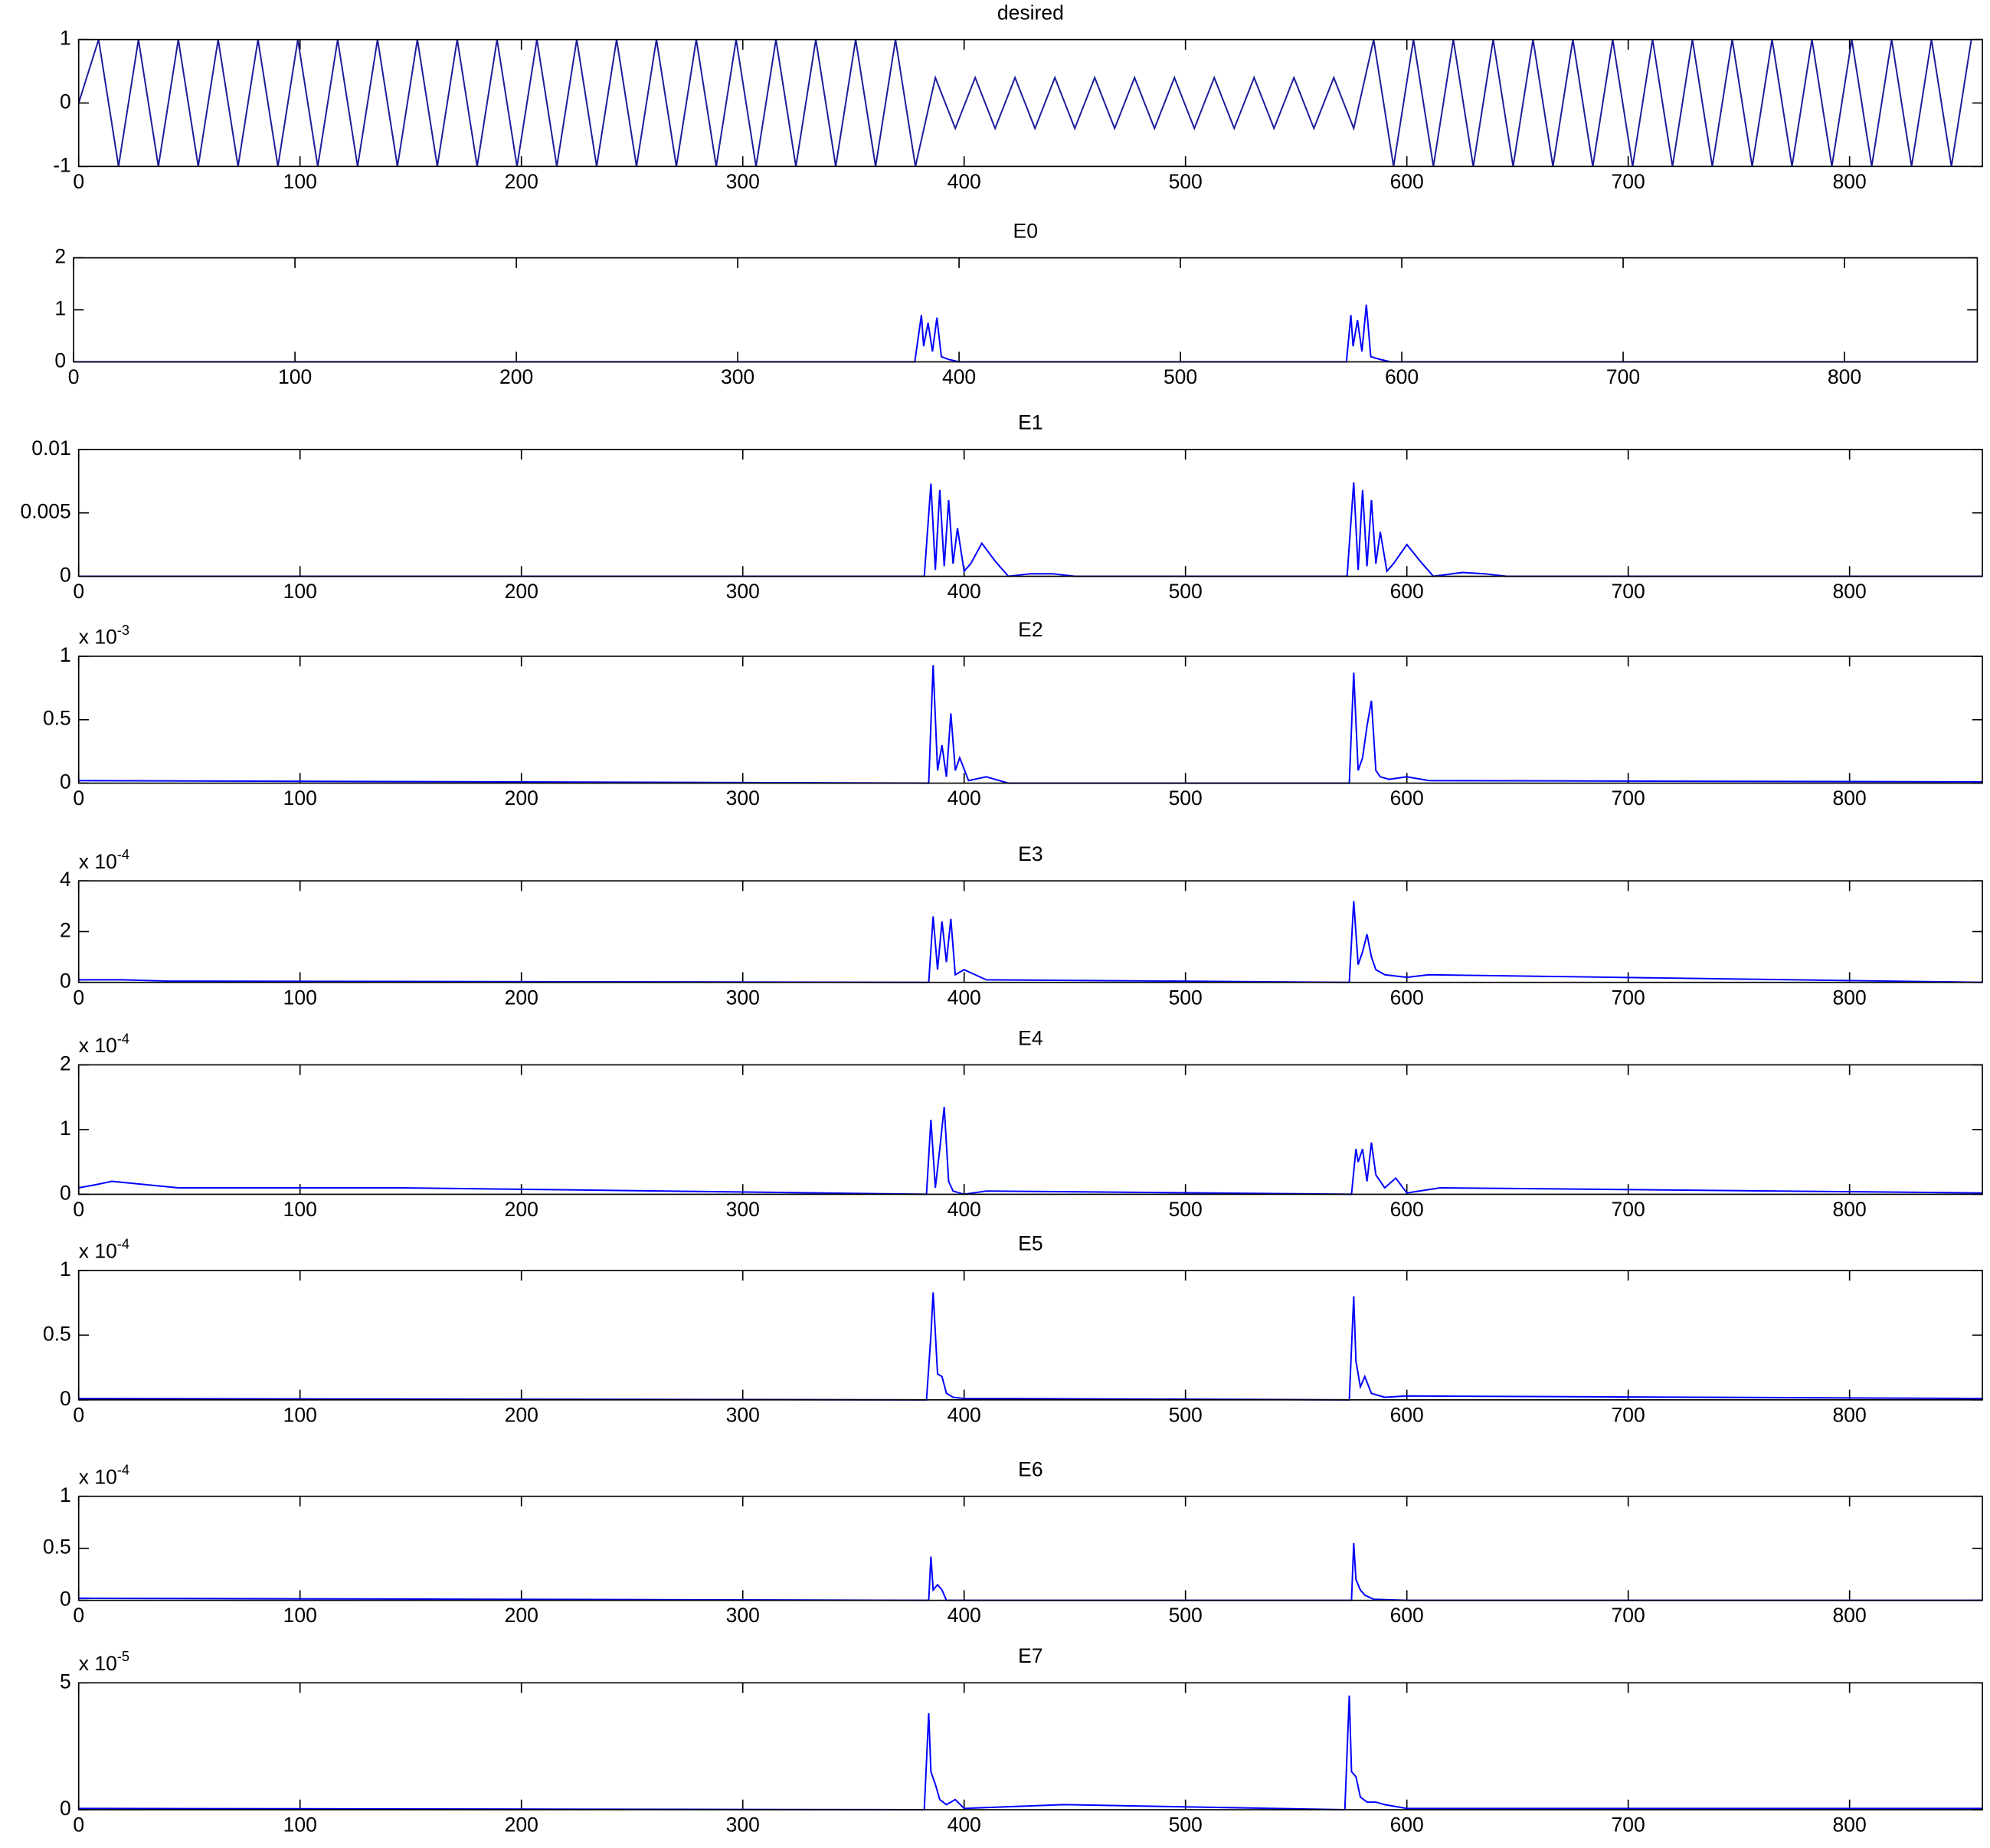 The image size is (1990, 1848). I want to click on chart-title: E5, so click(1030, 1243).